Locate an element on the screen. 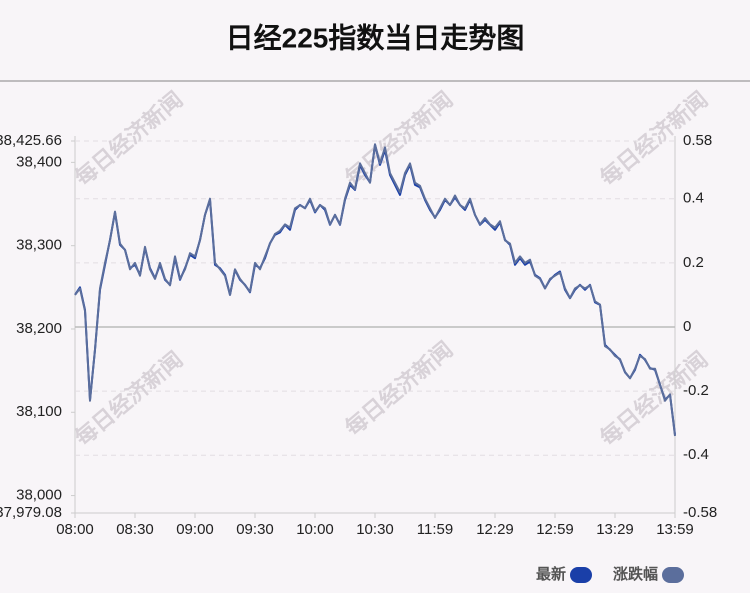 This screenshot has height=593, width=750. y2-tick-label: -0.2 is located at coordinates (696, 390).